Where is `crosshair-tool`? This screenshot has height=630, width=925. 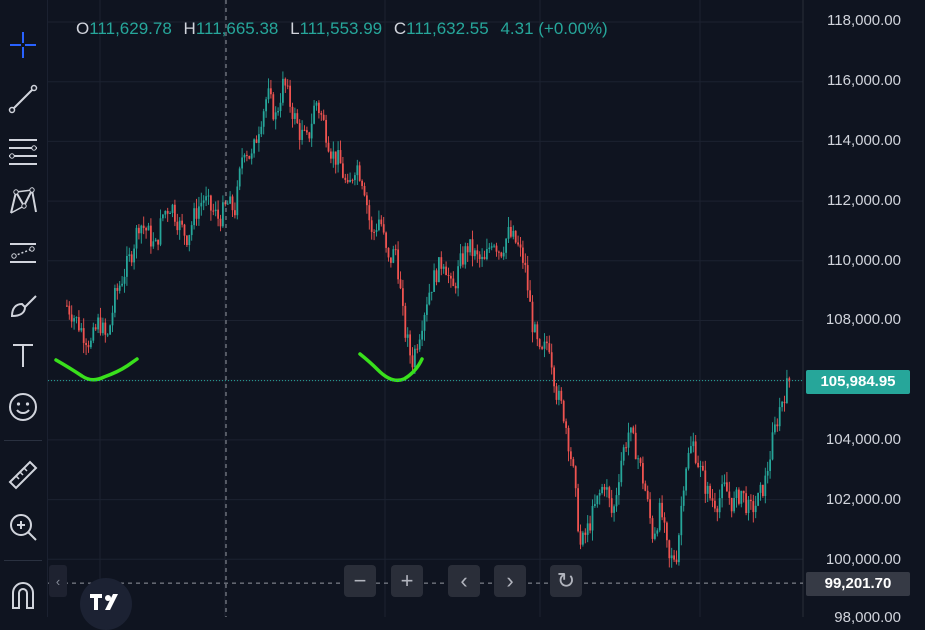
crosshair-tool is located at coordinates (23, 45).